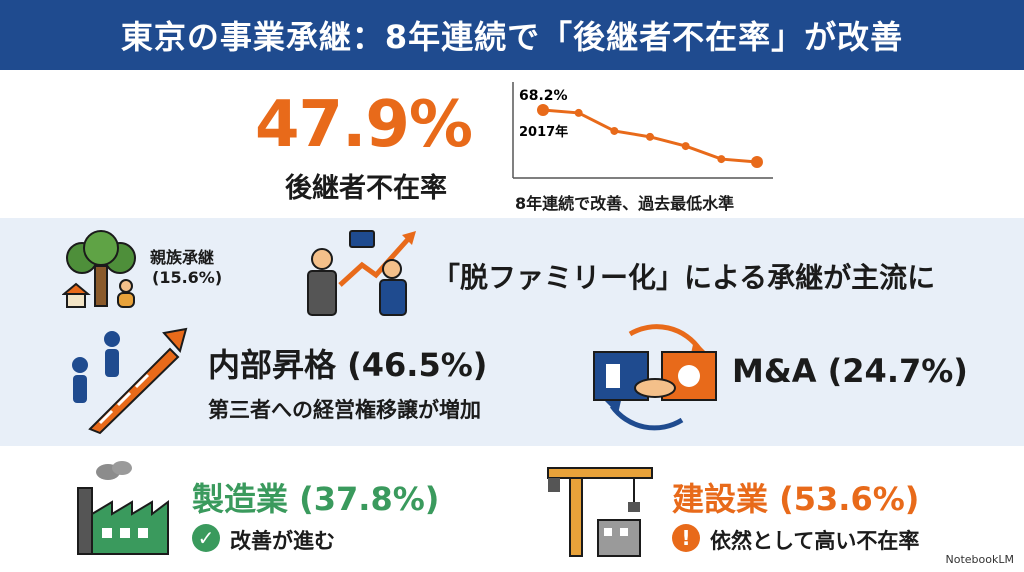  Describe the element at coordinates (366, 188) in the screenshot. I see `vacancy-rate-label: 後継者不在率` at that location.